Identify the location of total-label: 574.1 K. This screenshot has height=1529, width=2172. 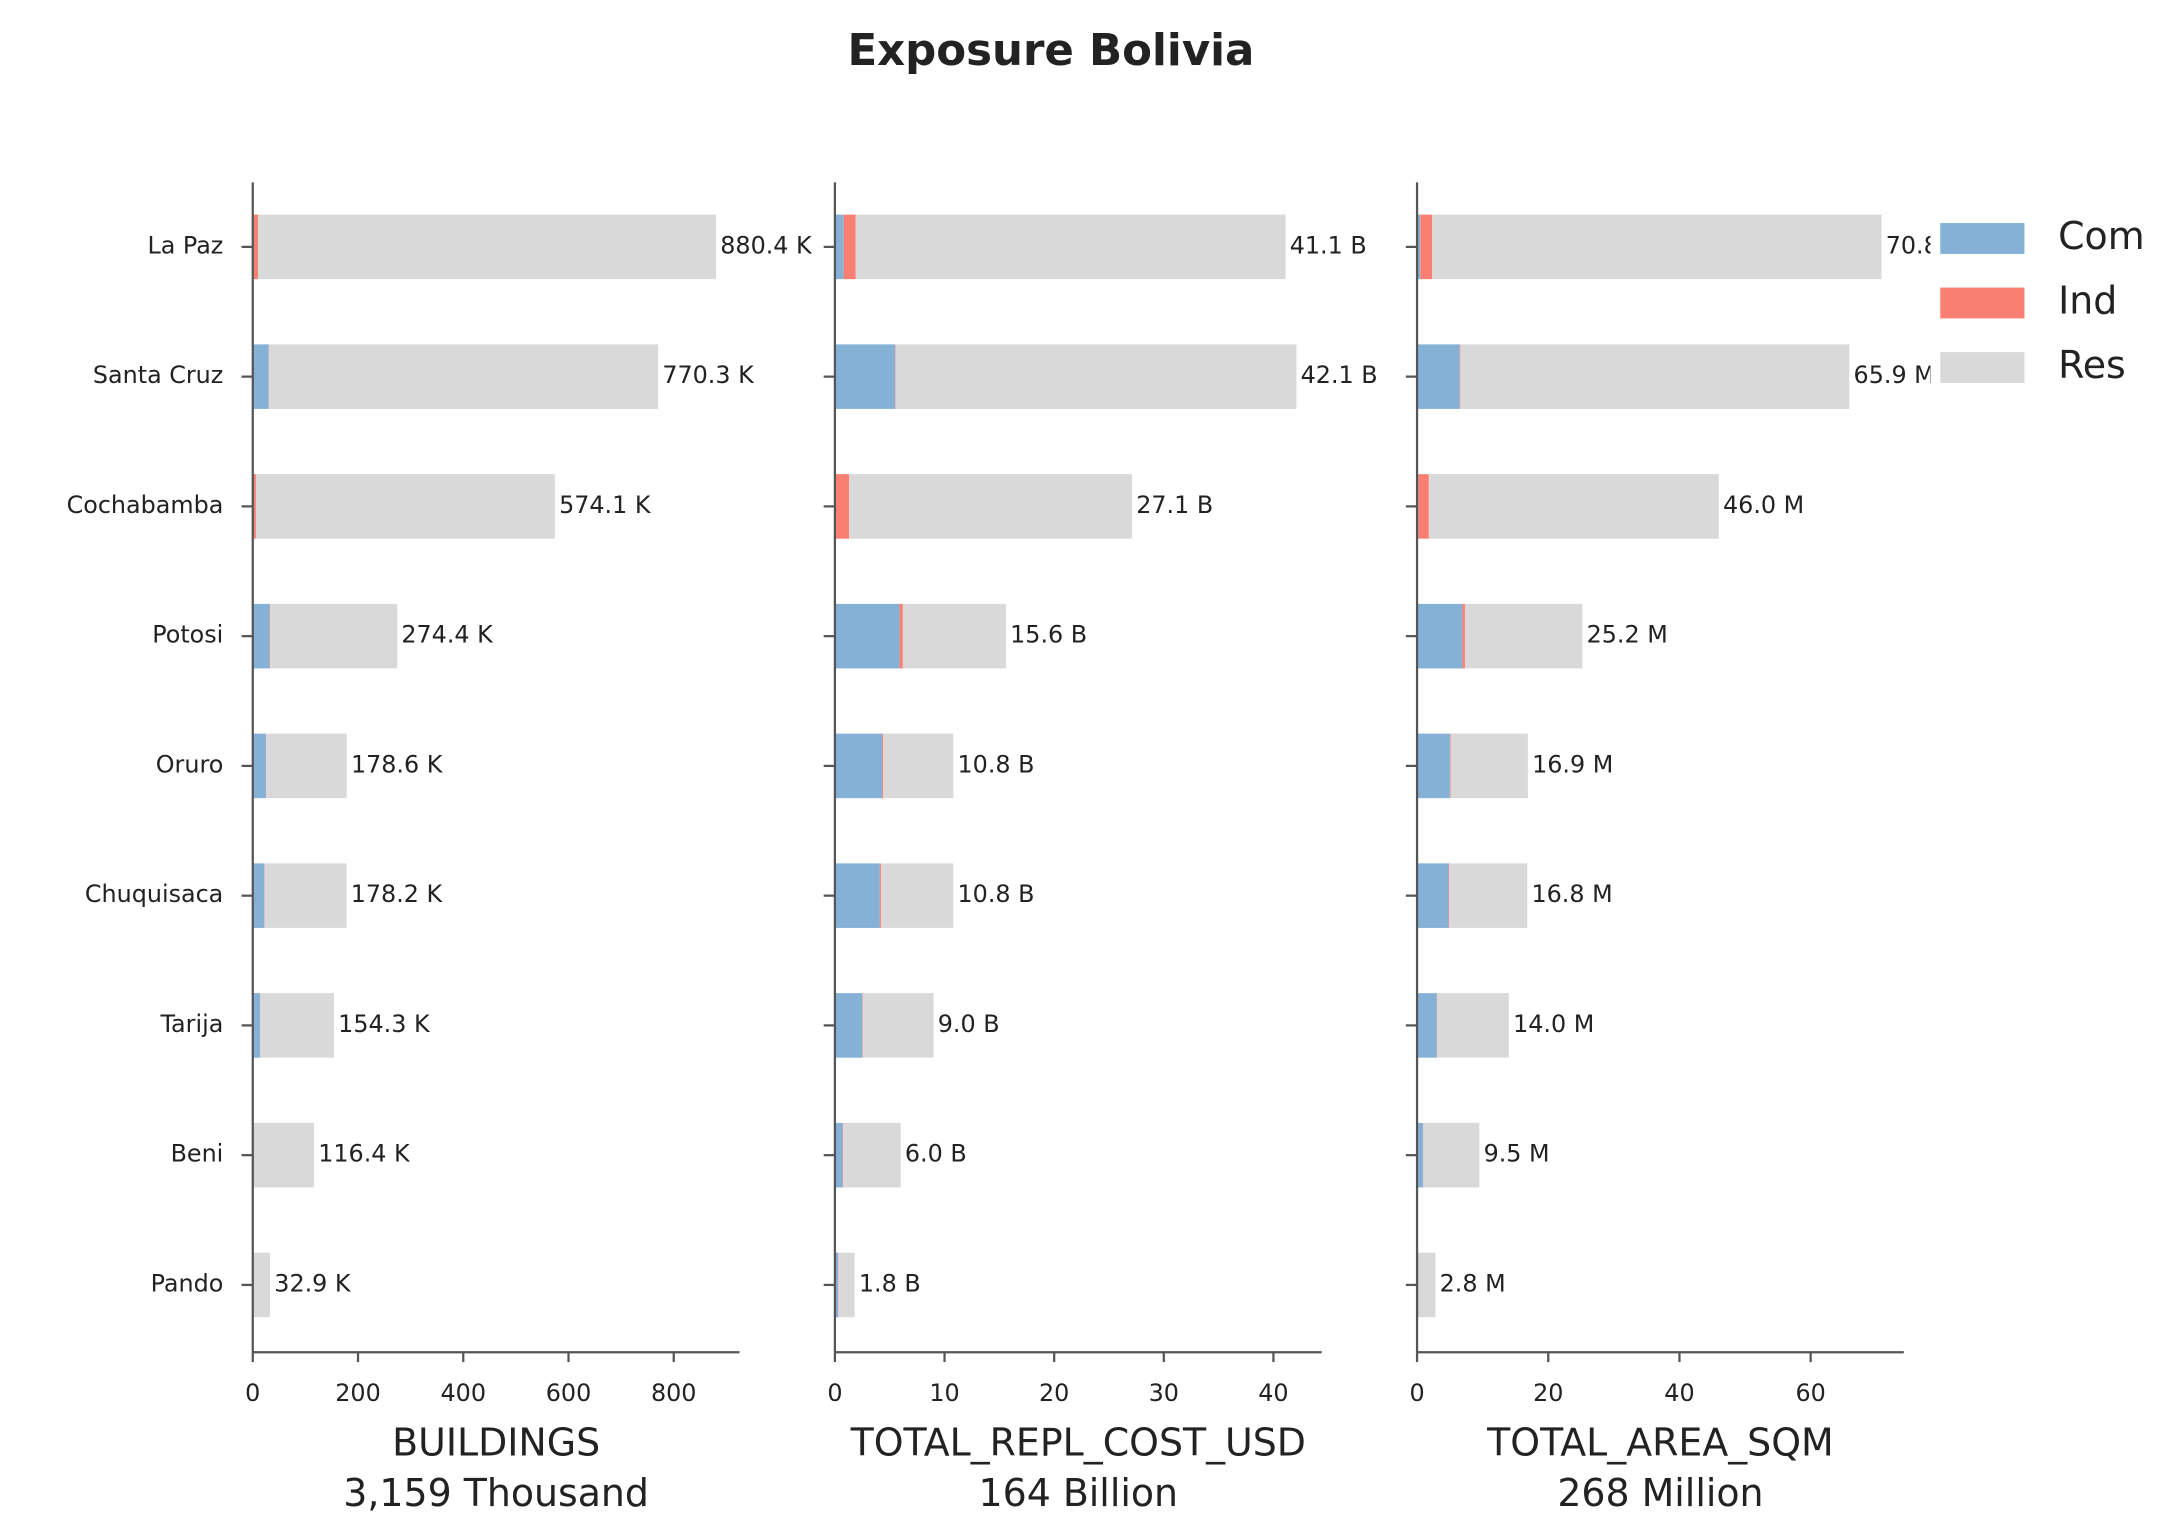
(605, 505).